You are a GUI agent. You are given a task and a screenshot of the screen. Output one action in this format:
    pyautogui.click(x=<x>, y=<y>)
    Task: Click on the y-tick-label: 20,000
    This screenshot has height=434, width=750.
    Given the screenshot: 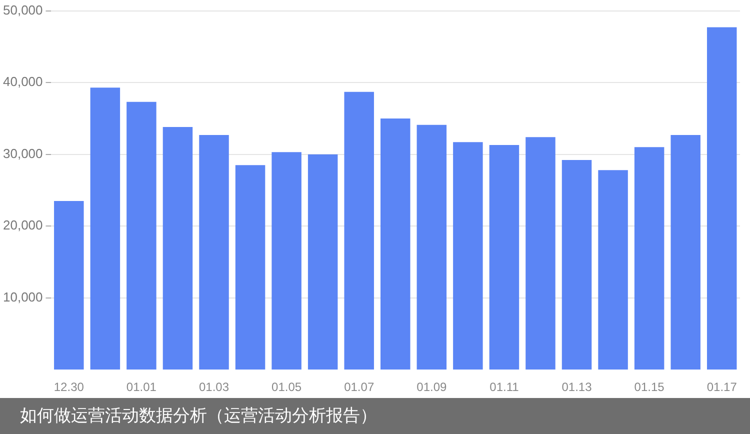 What is the action you would take?
    pyautogui.click(x=22, y=225)
    